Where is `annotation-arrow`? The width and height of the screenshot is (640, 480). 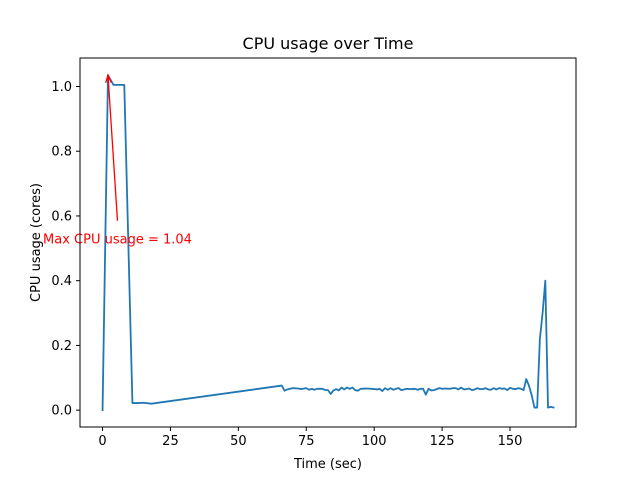 annotation-arrow is located at coordinates (113, 148).